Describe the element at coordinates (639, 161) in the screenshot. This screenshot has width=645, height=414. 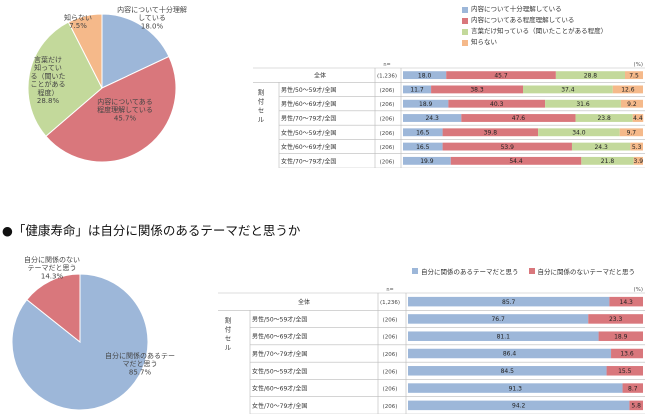
I see `bar-value-label: 3.9` at that location.